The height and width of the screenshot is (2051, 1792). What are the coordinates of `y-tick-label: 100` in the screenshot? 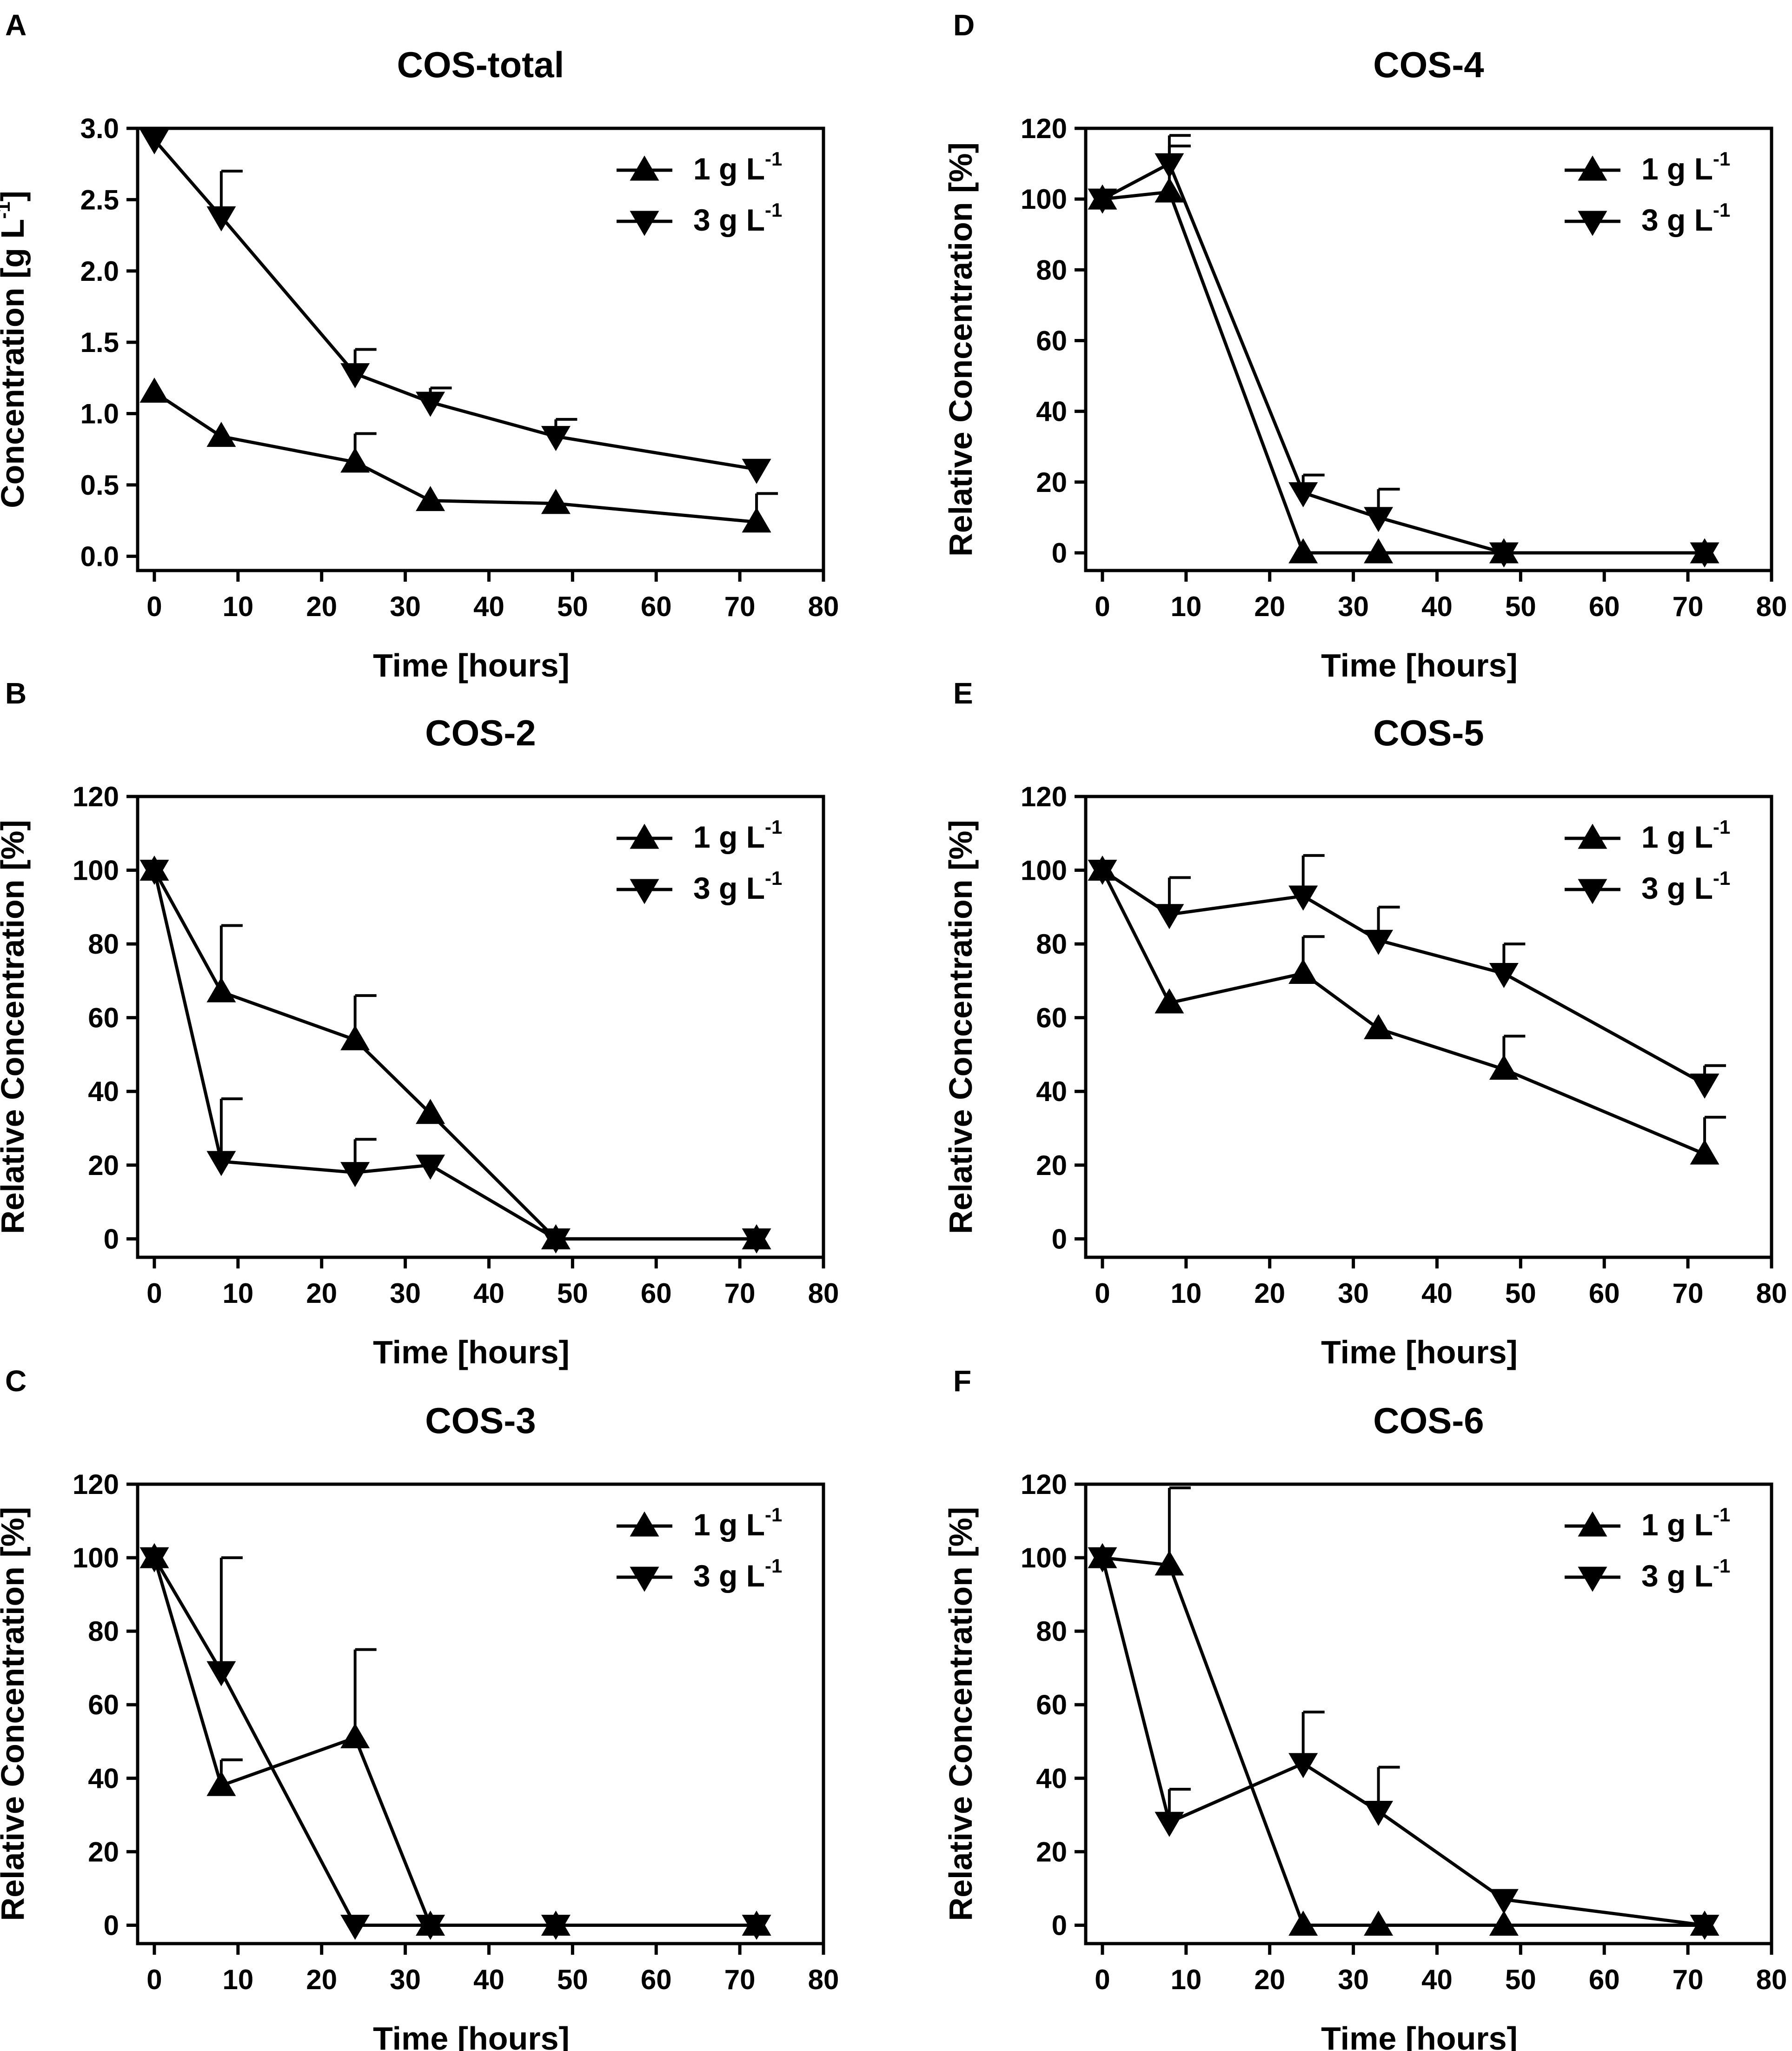 It's located at (96, 1557).